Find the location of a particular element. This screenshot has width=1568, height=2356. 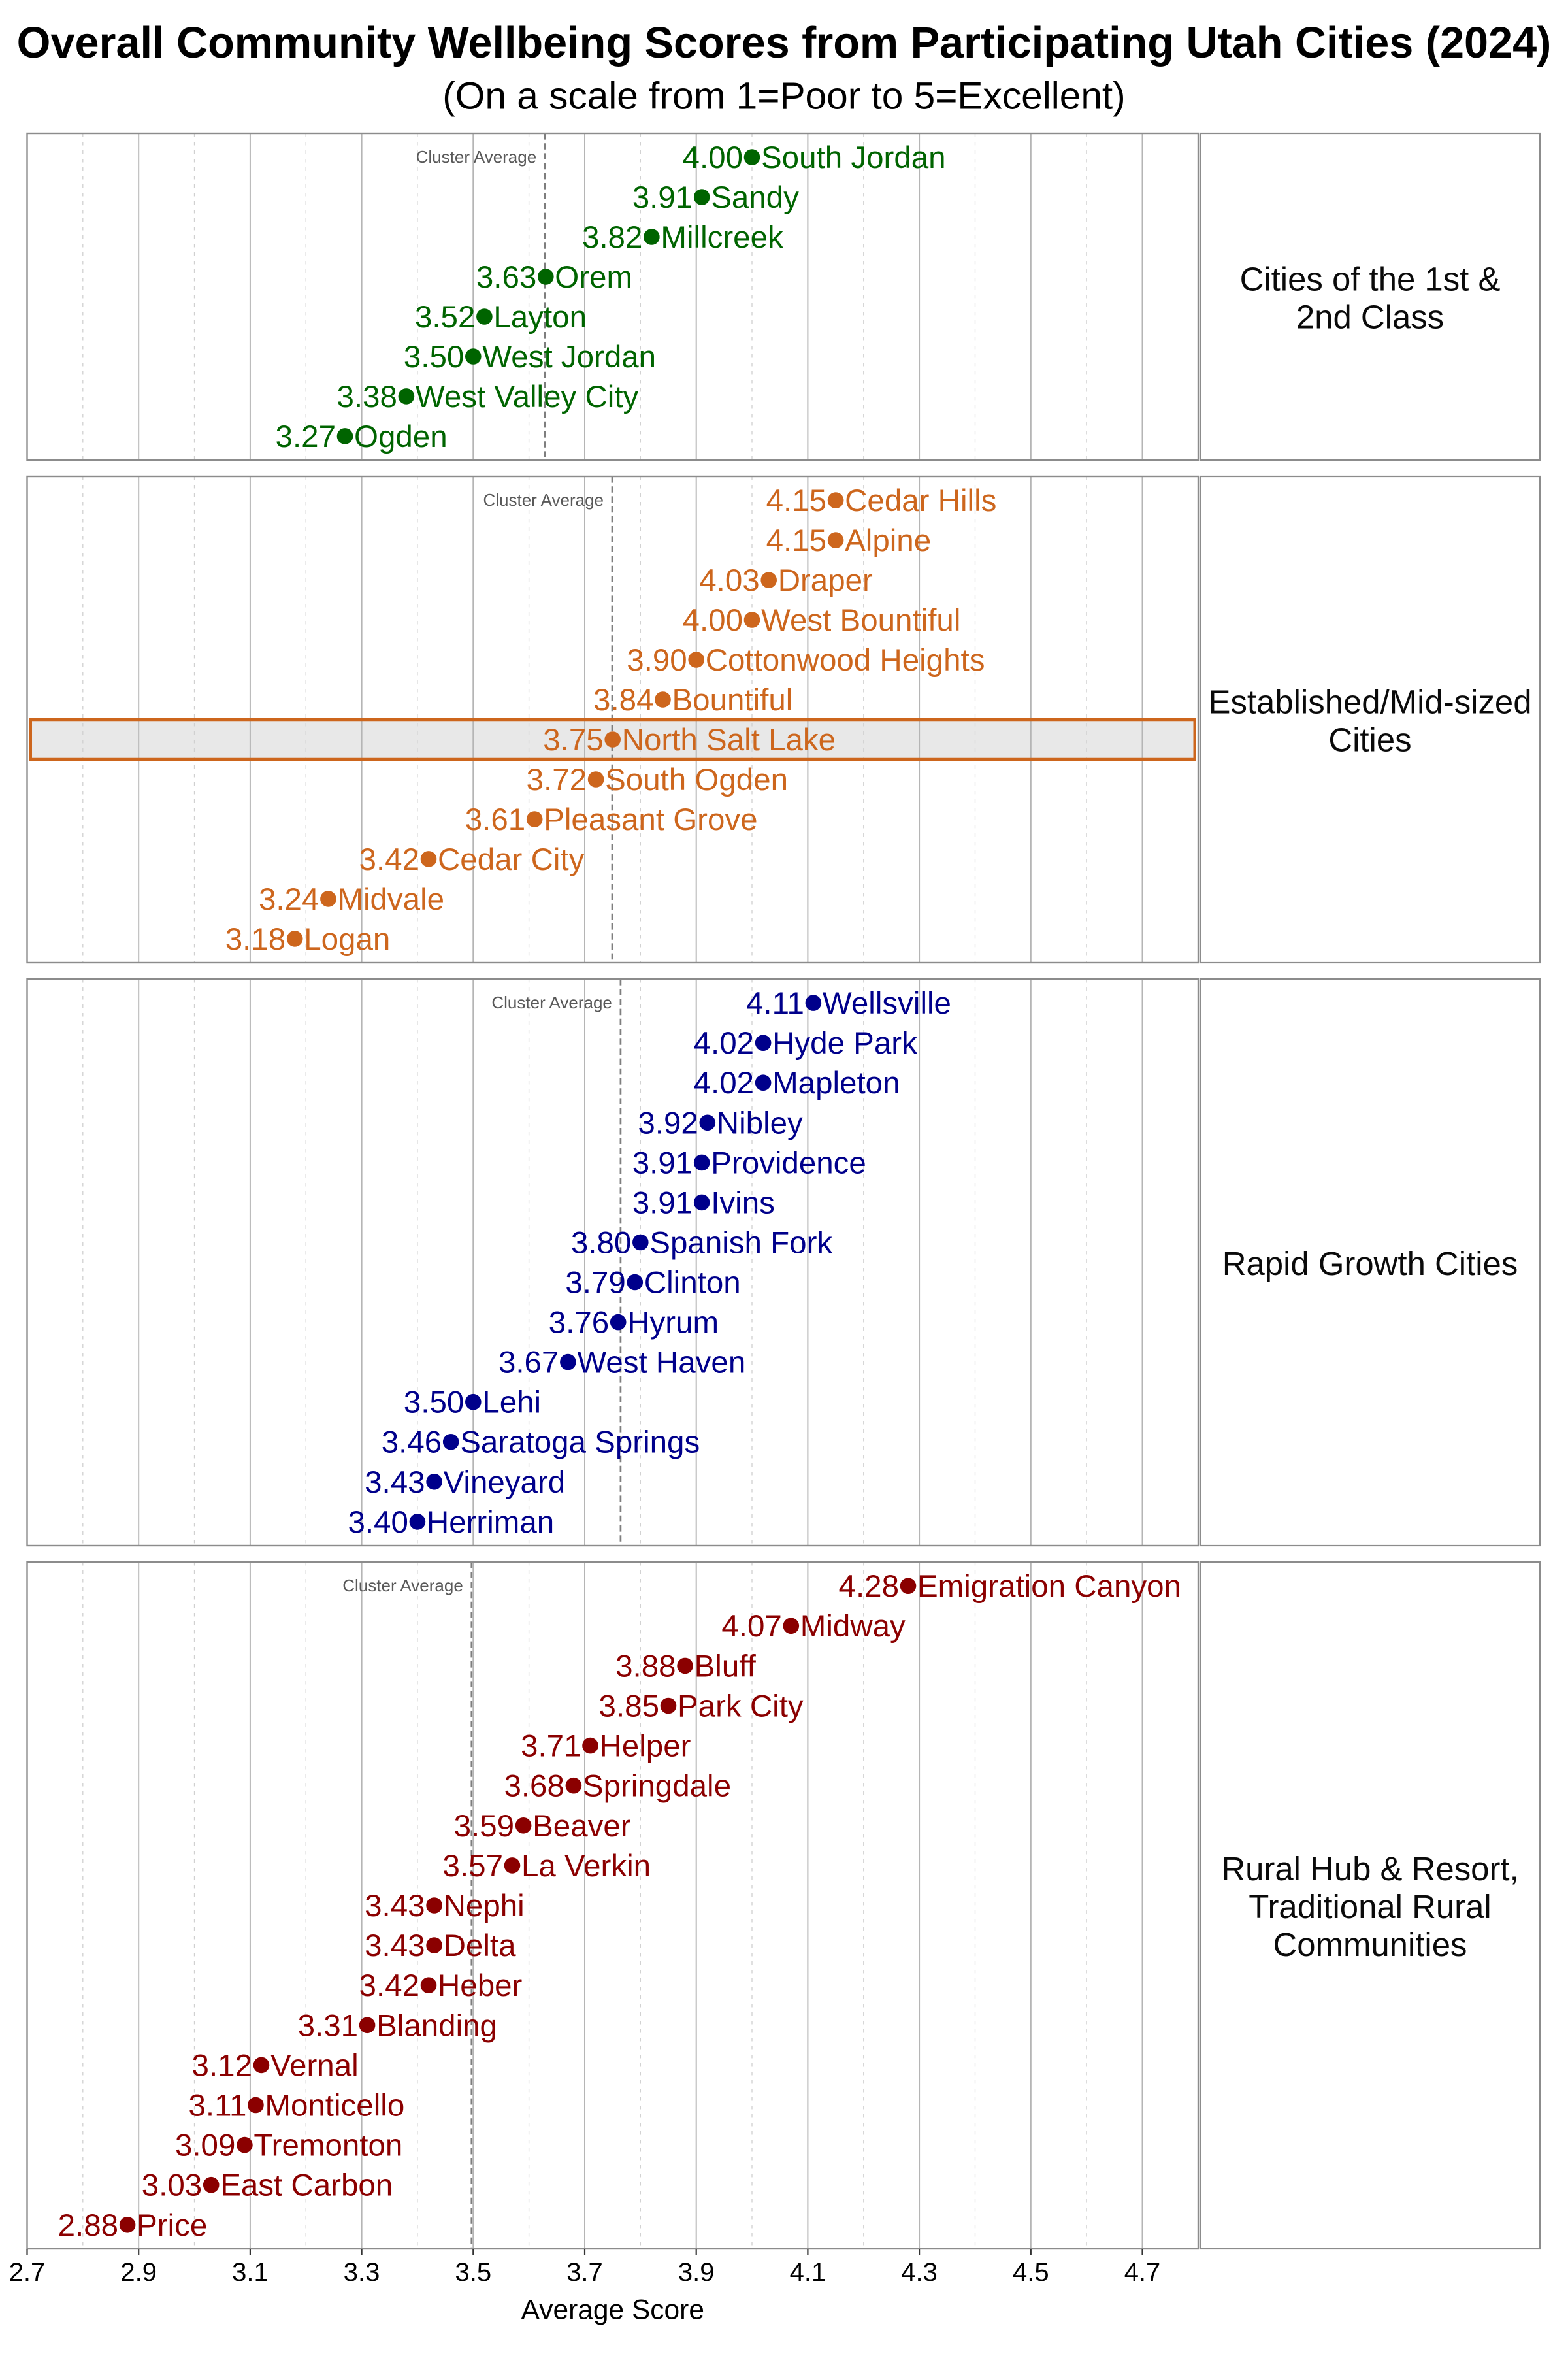

svg-text: 2nd Class is located at coordinates (1370, 316).